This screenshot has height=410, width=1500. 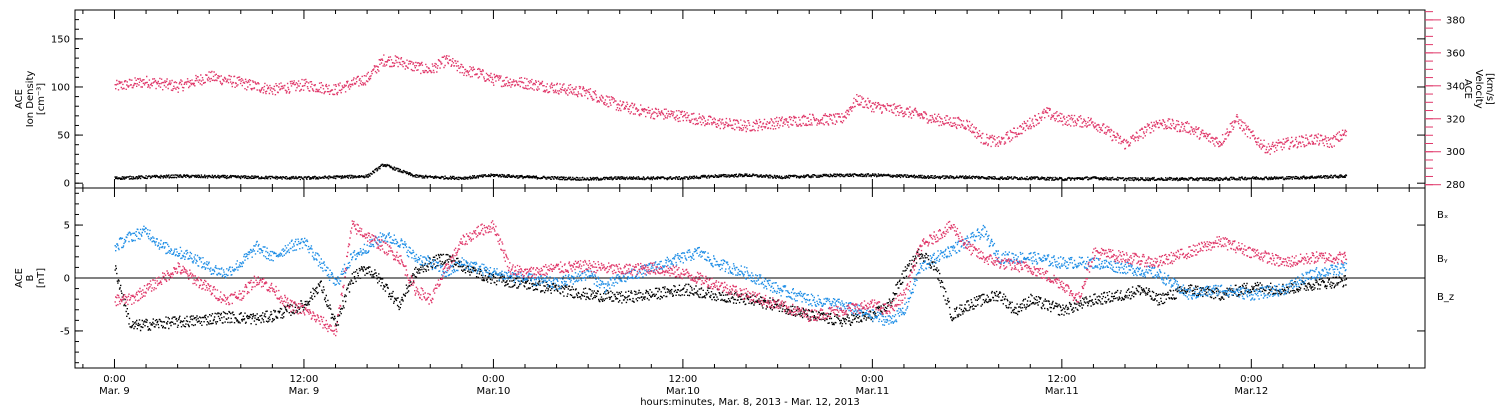 I want to click on density-tick-label: 100, so click(x=60, y=87).